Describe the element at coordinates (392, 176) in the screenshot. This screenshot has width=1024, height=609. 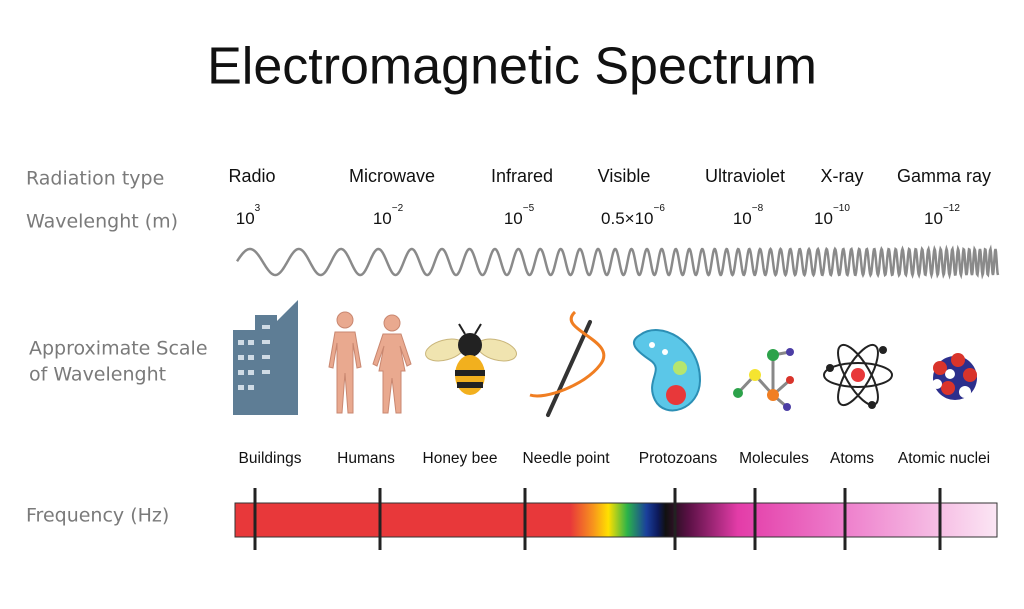
I see `radiation-type: Microwave` at that location.